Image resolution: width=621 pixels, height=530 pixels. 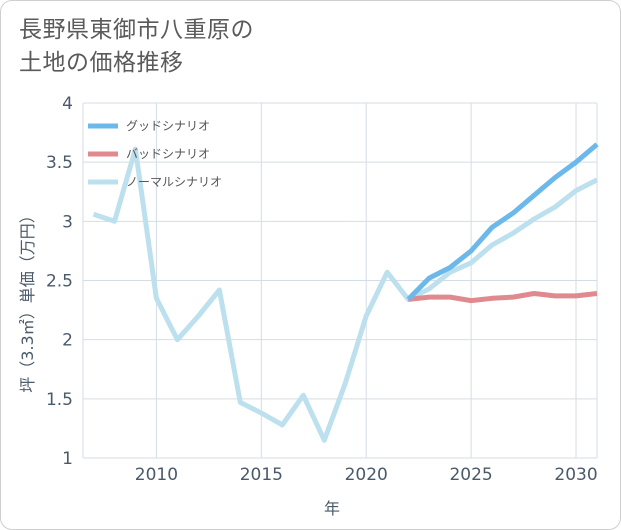 What do you see at coordinates (67, 459) in the screenshot?
I see `y-tick-label: 1` at bounding box center [67, 459].